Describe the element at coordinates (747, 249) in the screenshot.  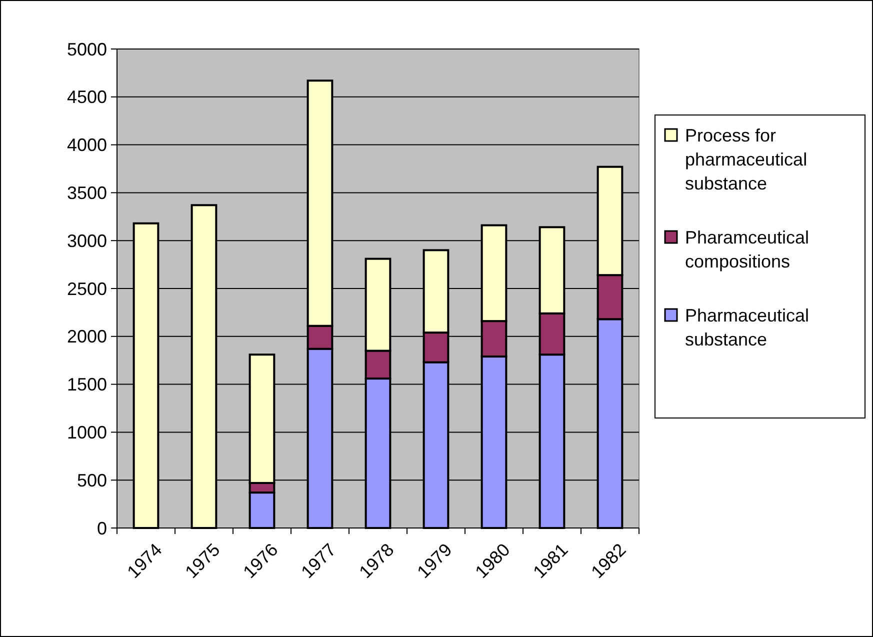
I see `legend-label: Pharamceutical compositions` at that location.